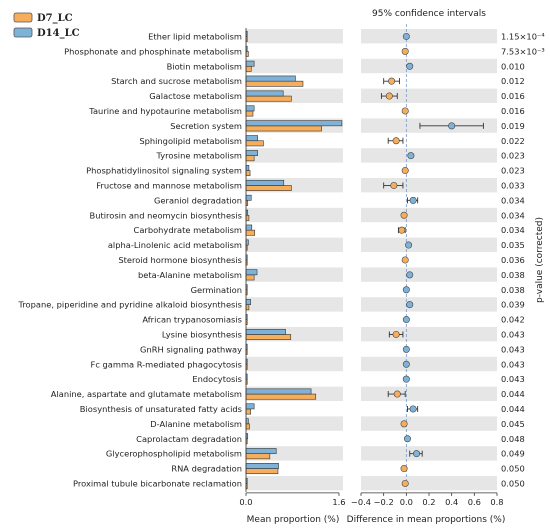 This screenshot has height=531, width=550. What do you see at coordinates (46, 25) in the screenshot?
I see `legend: D7_LC D14_LC` at bounding box center [46, 25].